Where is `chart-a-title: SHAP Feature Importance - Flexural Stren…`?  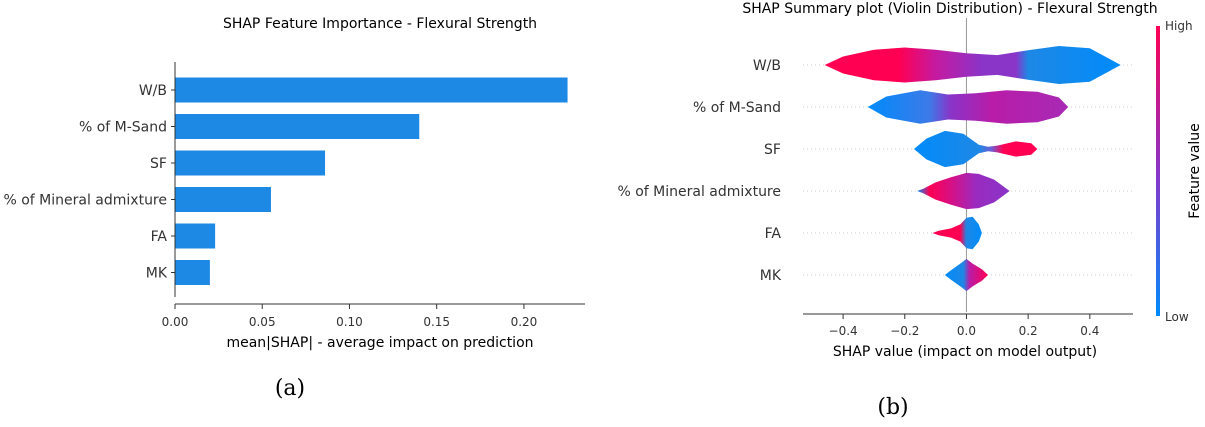
chart-a-title: SHAP Feature Importance - Flexural Stren… is located at coordinates (380, 24).